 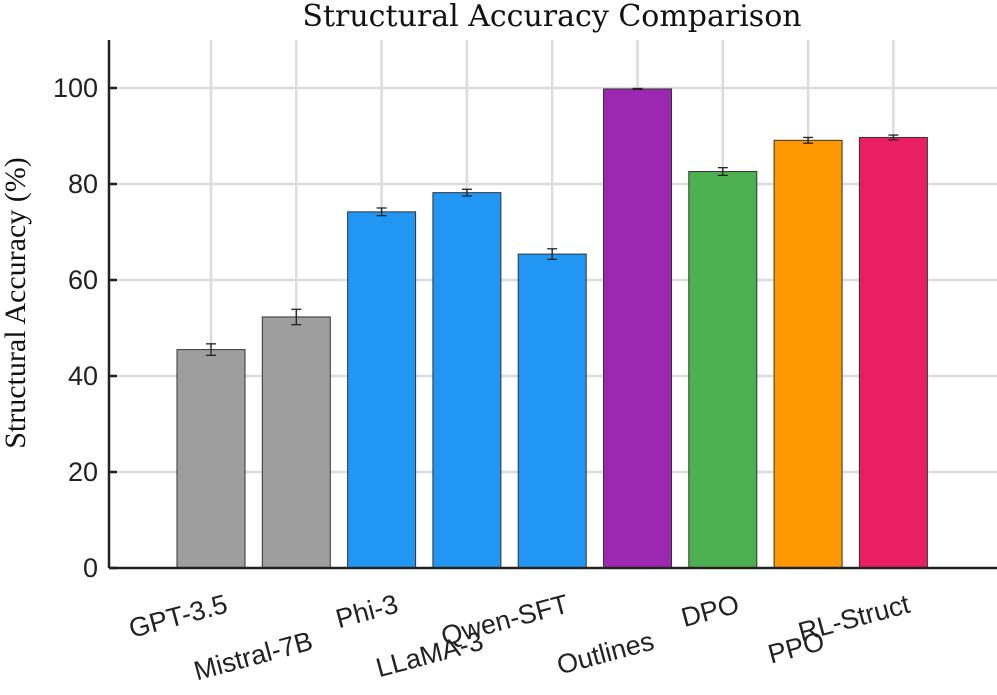 What do you see at coordinates (551, 17) in the screenshot?
I see `chart-title: Structural Accuracy Comparison` at bounding box center [551, 17].